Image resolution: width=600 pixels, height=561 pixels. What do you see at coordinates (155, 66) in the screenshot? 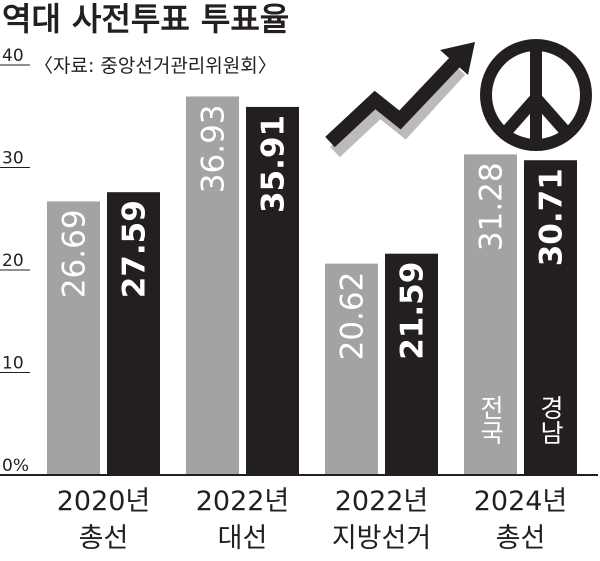
I see `chart-subtitle: 〈자료: 중앙선거관리위원회〉` at bounding box center [155, 66].